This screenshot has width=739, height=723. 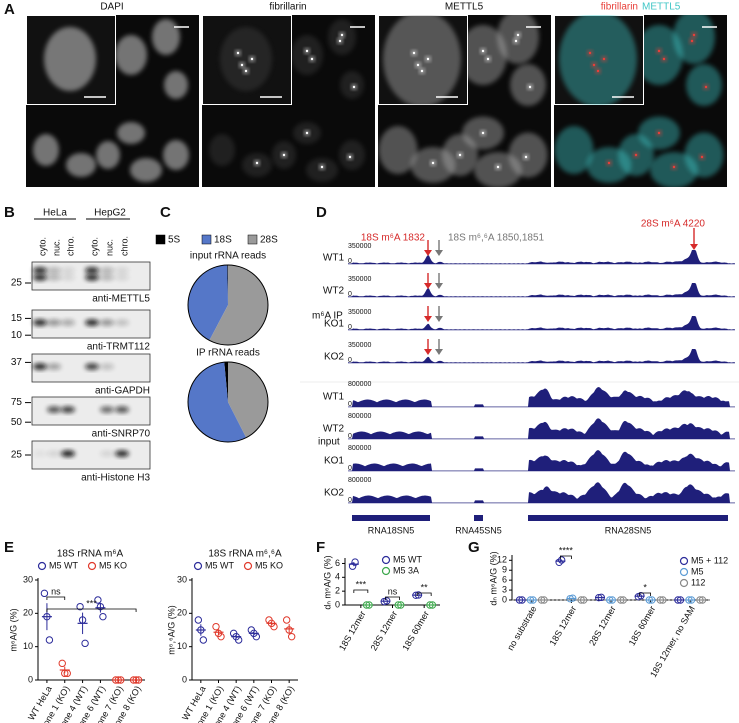 What do you see at coordinates (352, 630) in the screenshot?
I see `x-tick-label: 18S 12mer` at bounding box center [352, 630].